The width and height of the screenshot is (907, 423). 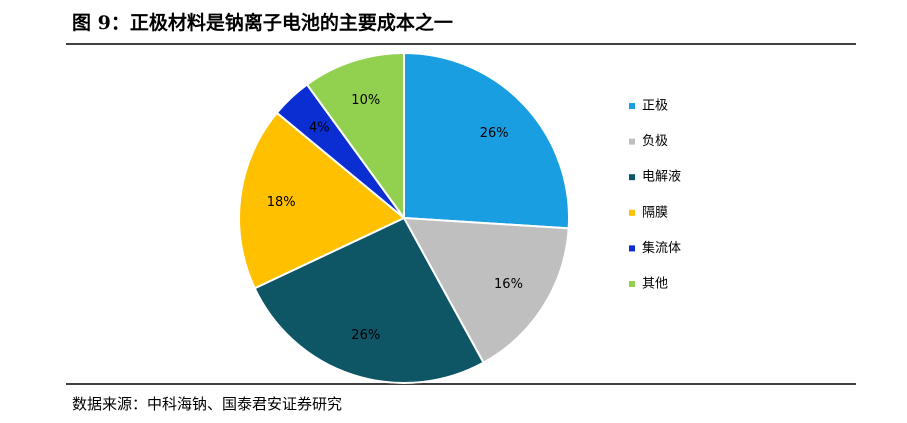 I want to click on legend-label: 负极, so click(x=655, y=141).